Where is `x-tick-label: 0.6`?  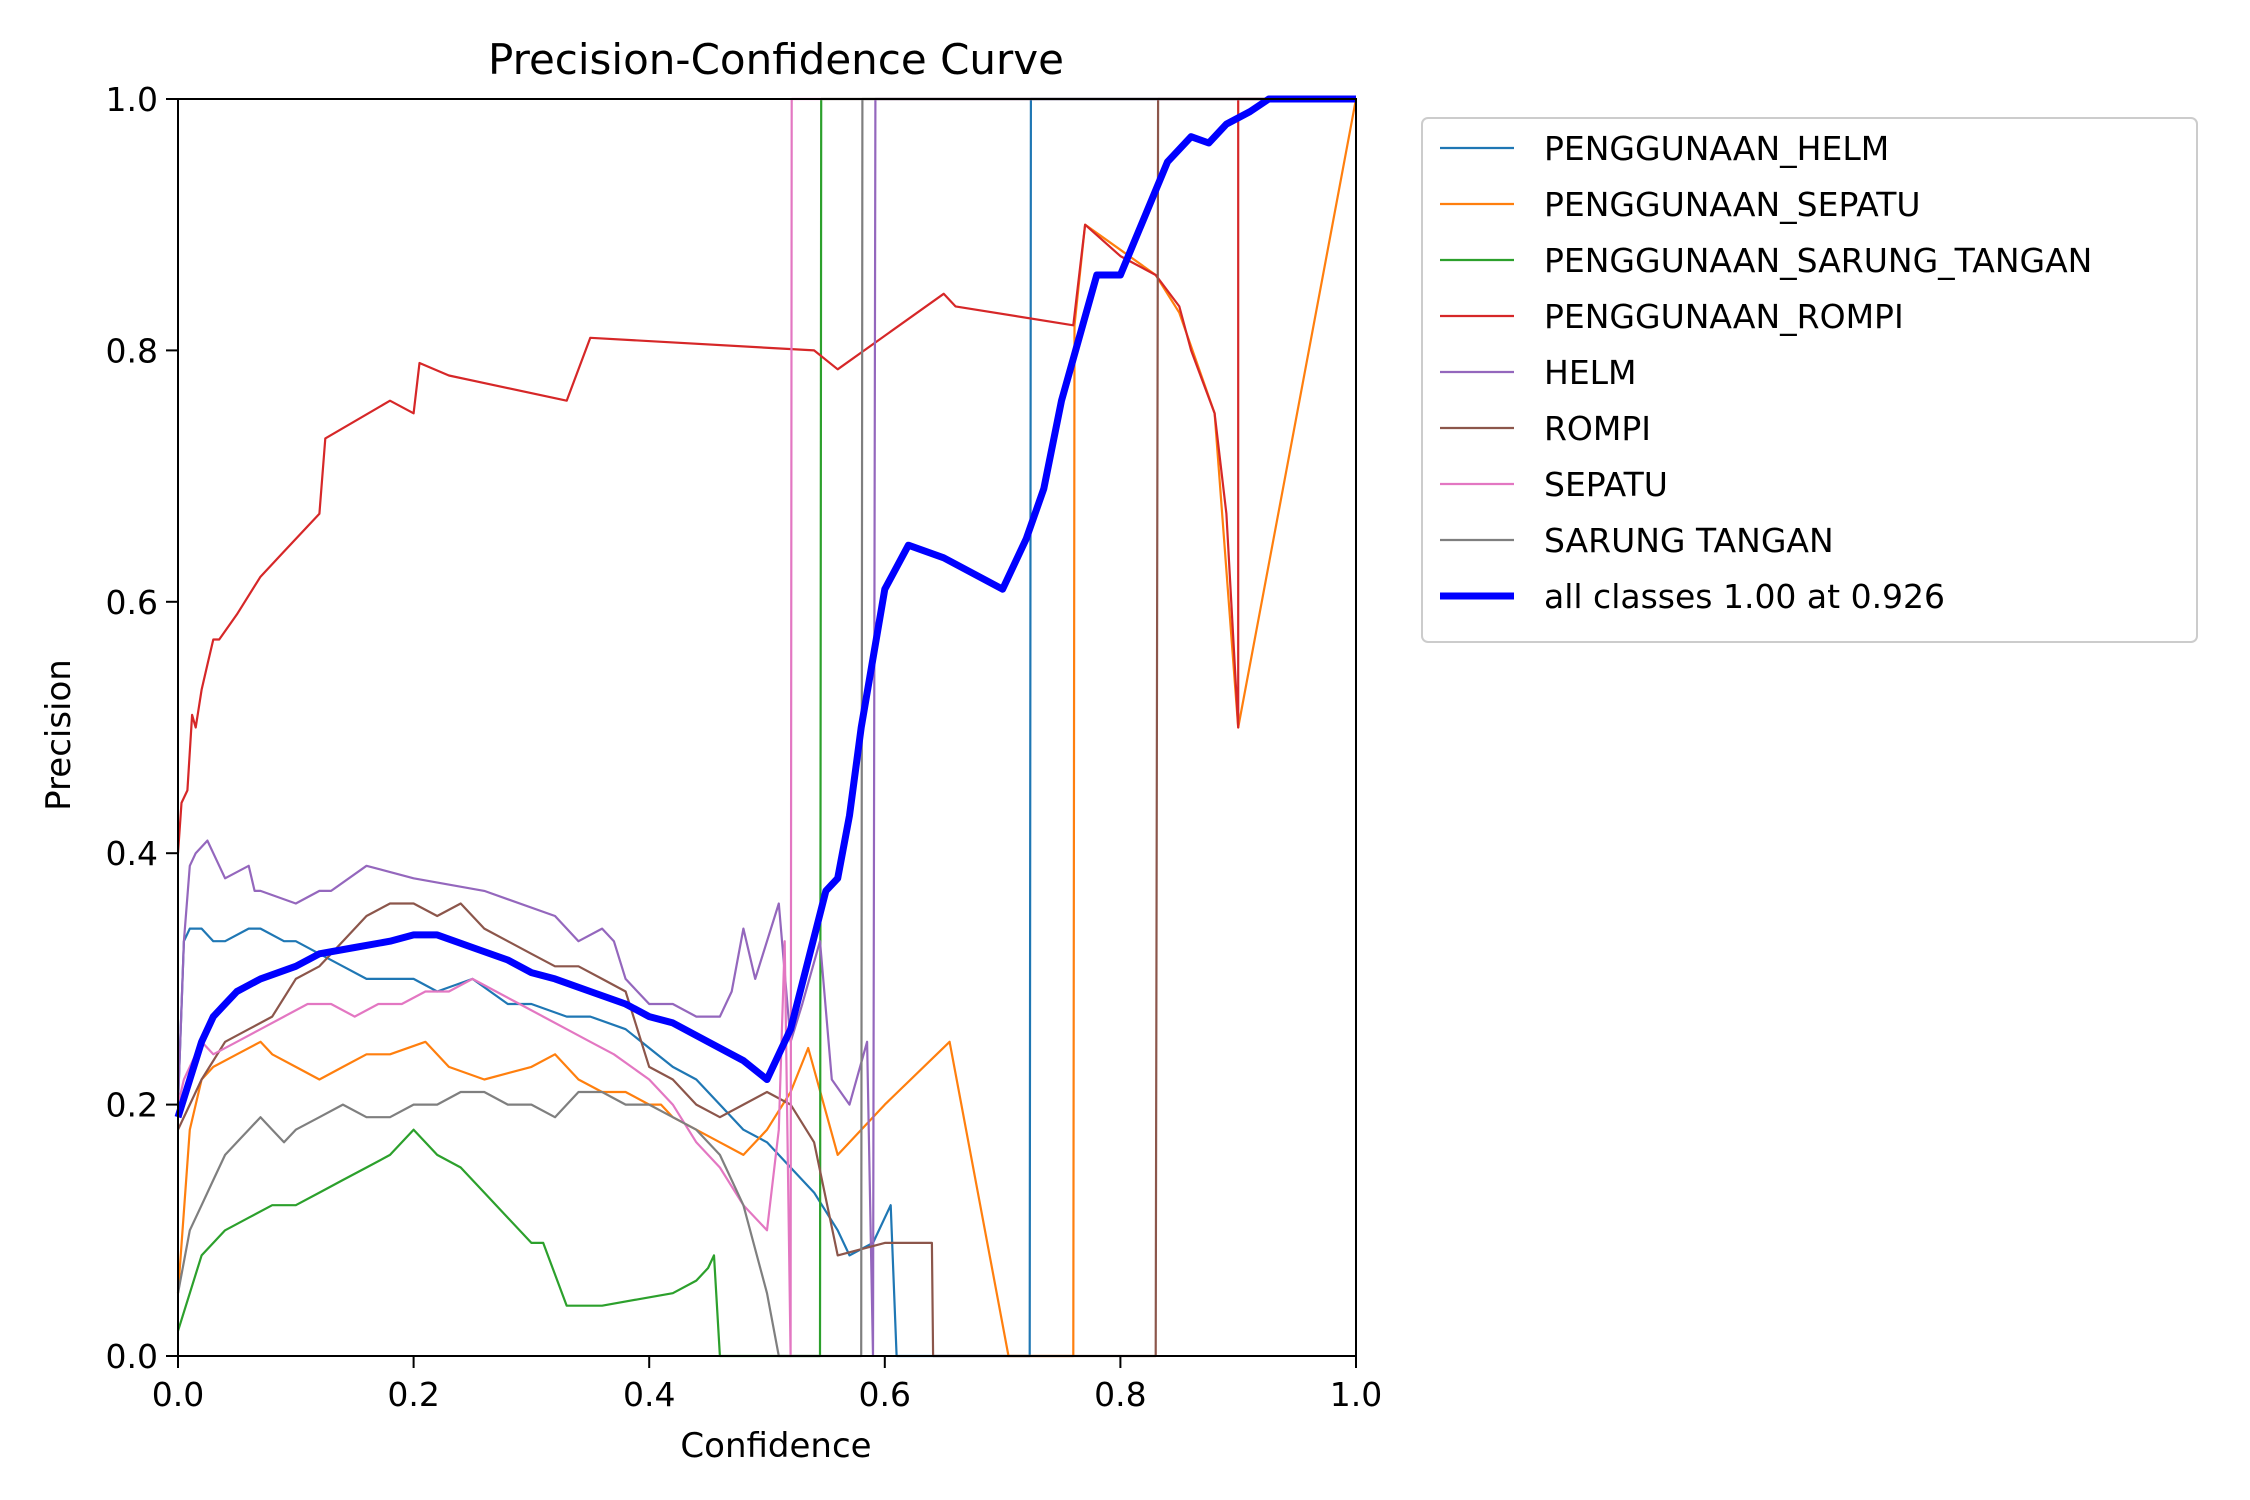 x-tick-label: 0.6 is located at coordinates (885, 1394).